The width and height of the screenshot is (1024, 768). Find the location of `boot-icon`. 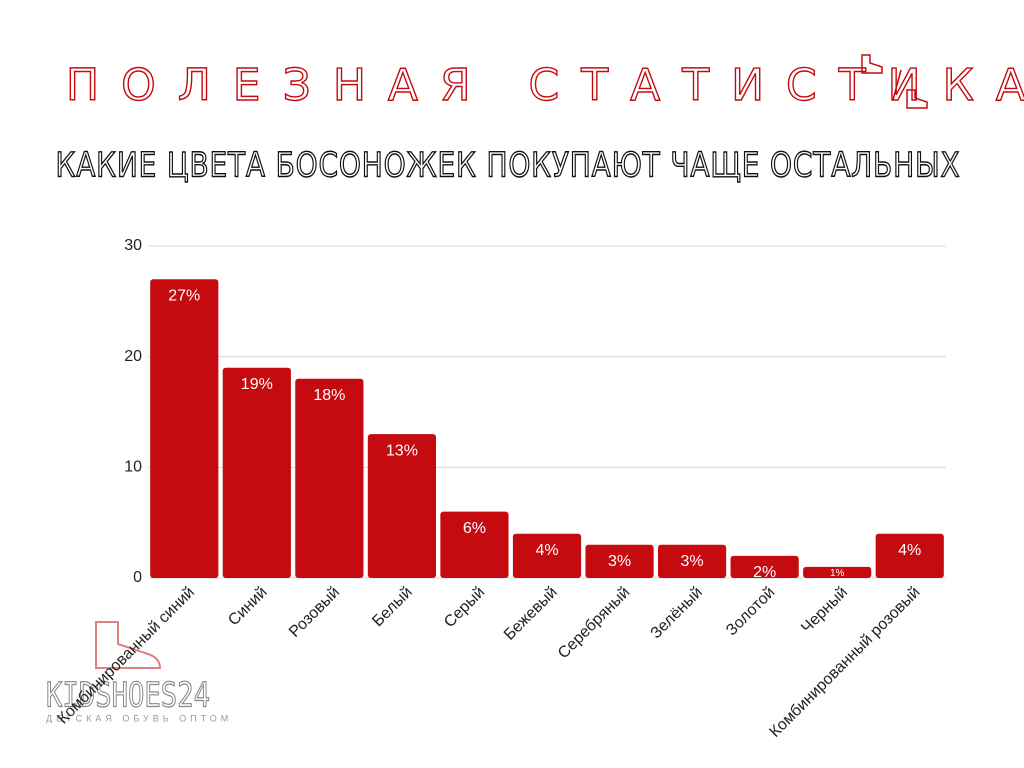

boot-icon is located at coordinates (894, 81).